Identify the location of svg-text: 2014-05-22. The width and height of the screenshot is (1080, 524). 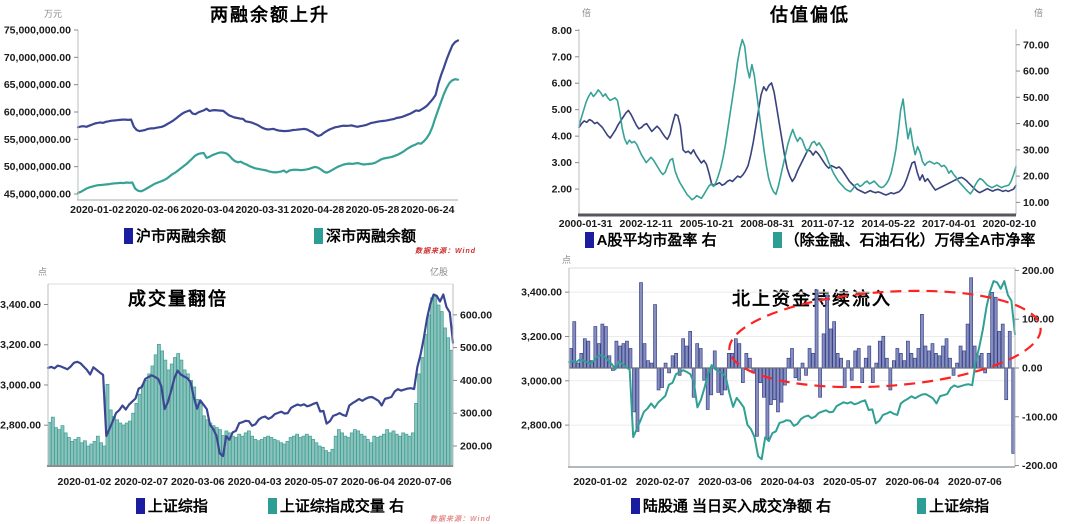
(888, 224).